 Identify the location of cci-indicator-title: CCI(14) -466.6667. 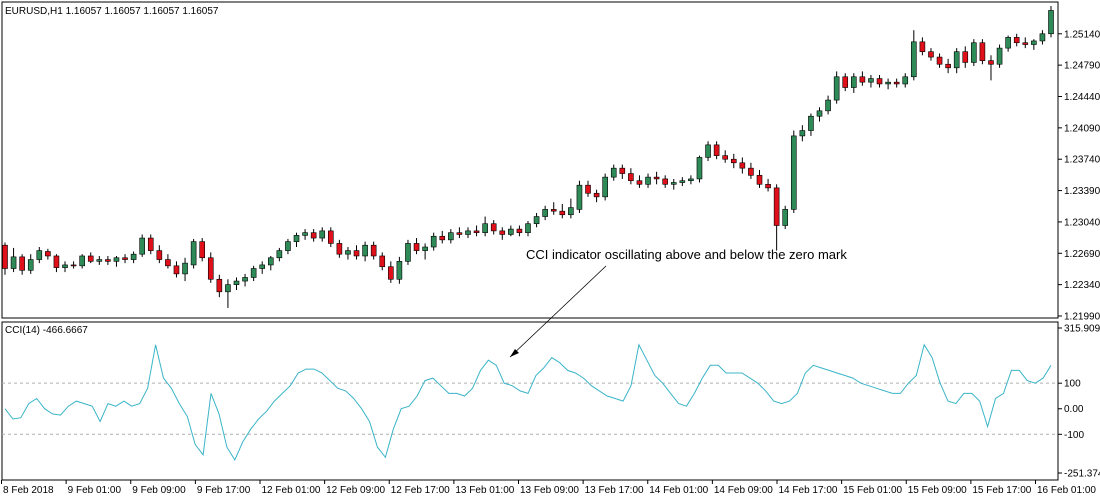
(46, 330).